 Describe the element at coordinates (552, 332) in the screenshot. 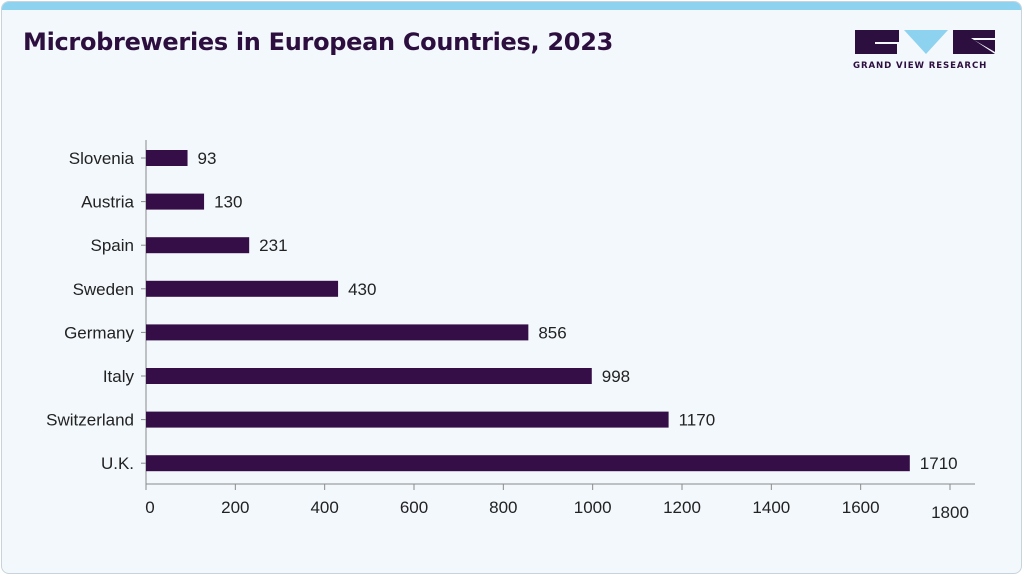

I see `data-label: 856` at that location.